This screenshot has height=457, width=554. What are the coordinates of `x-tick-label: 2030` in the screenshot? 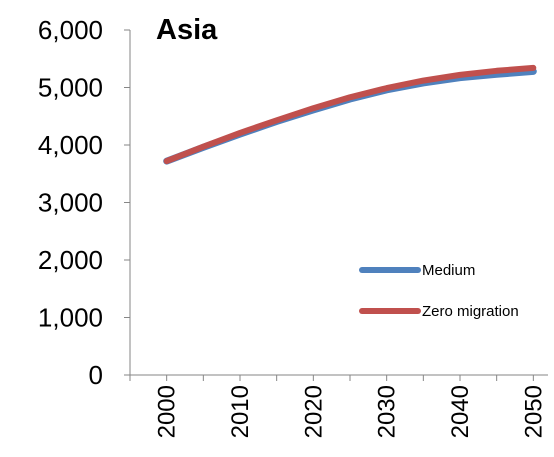 It's located at (387, 411).